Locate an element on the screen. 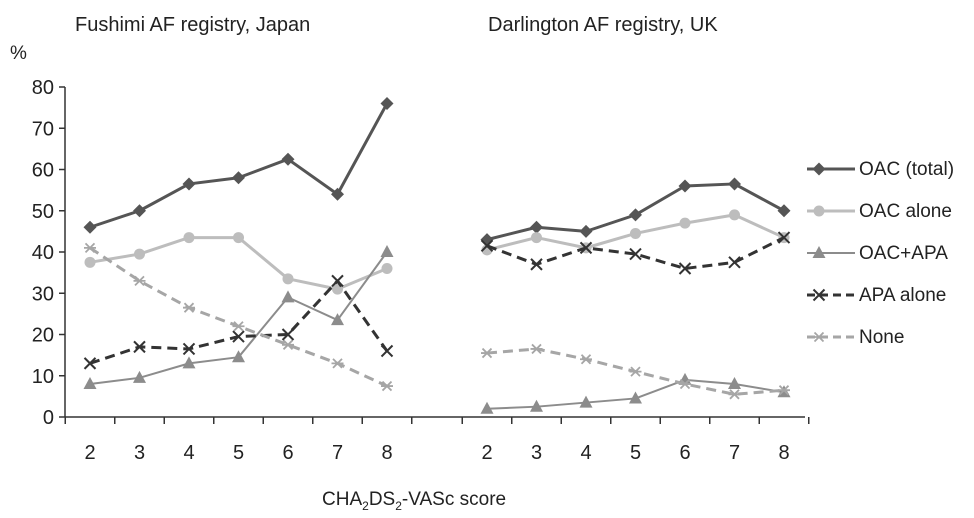 This screenshot has width=974, height=518. y-tick-label: 0 is located at coordinates (48, 418).